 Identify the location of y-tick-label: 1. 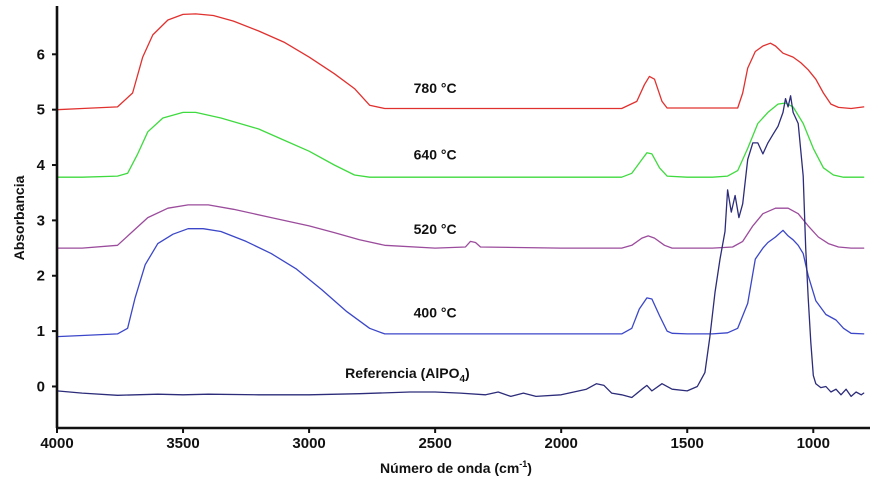
(41, 331).